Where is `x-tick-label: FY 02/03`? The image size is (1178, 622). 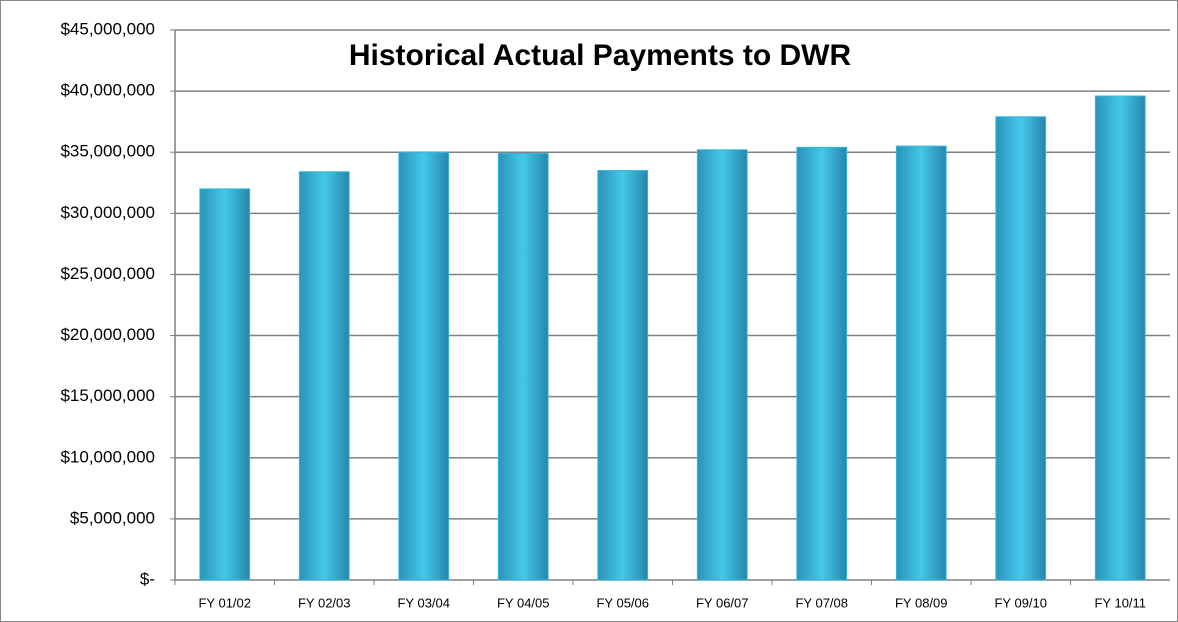
x-tick-label: FY 02/03 is located at coordinates (324, 602).